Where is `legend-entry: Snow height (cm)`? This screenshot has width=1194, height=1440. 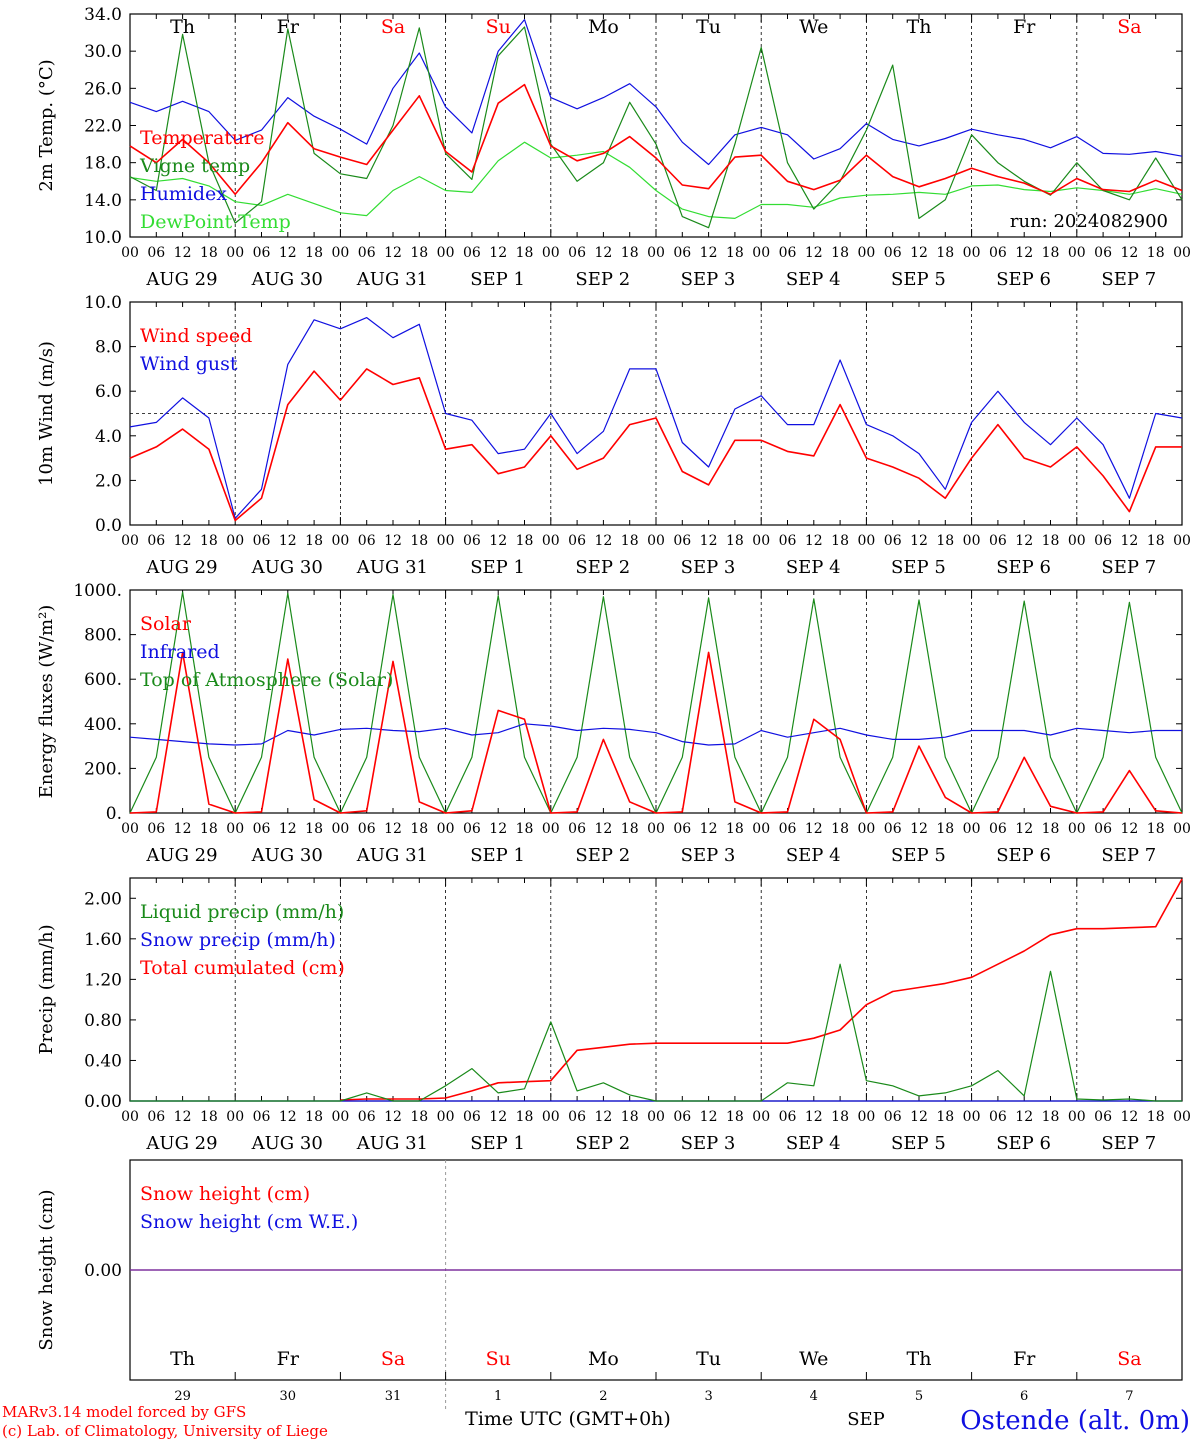
legend-entry: Snow height (cm) is located at coordinates (225, 1194).